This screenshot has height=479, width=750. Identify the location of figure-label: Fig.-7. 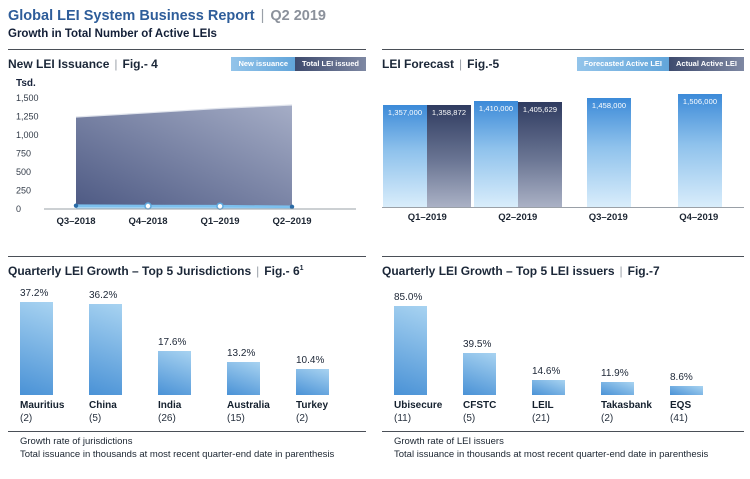
(643, 271).